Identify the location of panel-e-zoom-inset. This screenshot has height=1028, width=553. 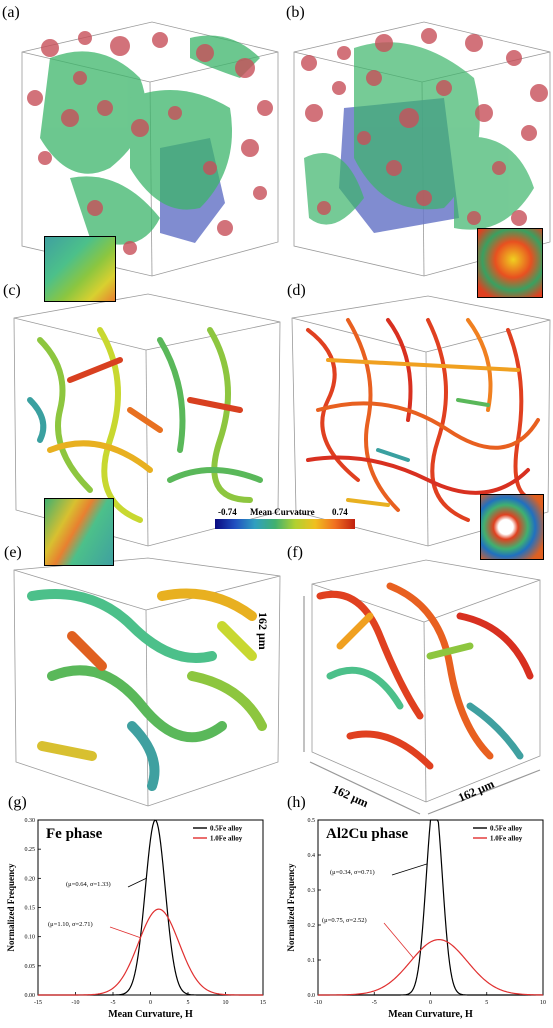
(79, 532).